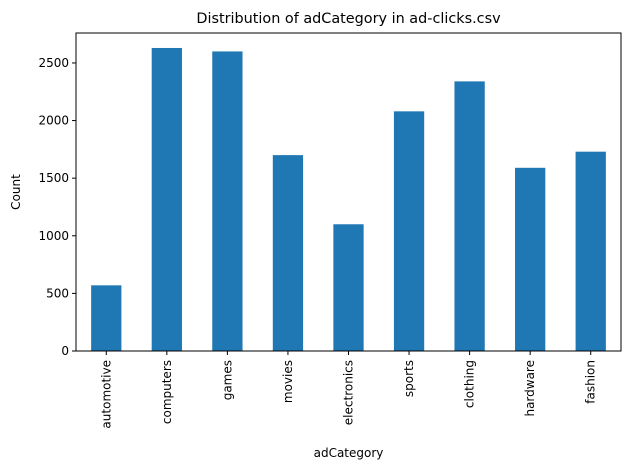 The width and height of the screenshot is (630, 470). Describe the element at coordinates (288, 253) in the screenshot. I see `bar-movies` at that location.